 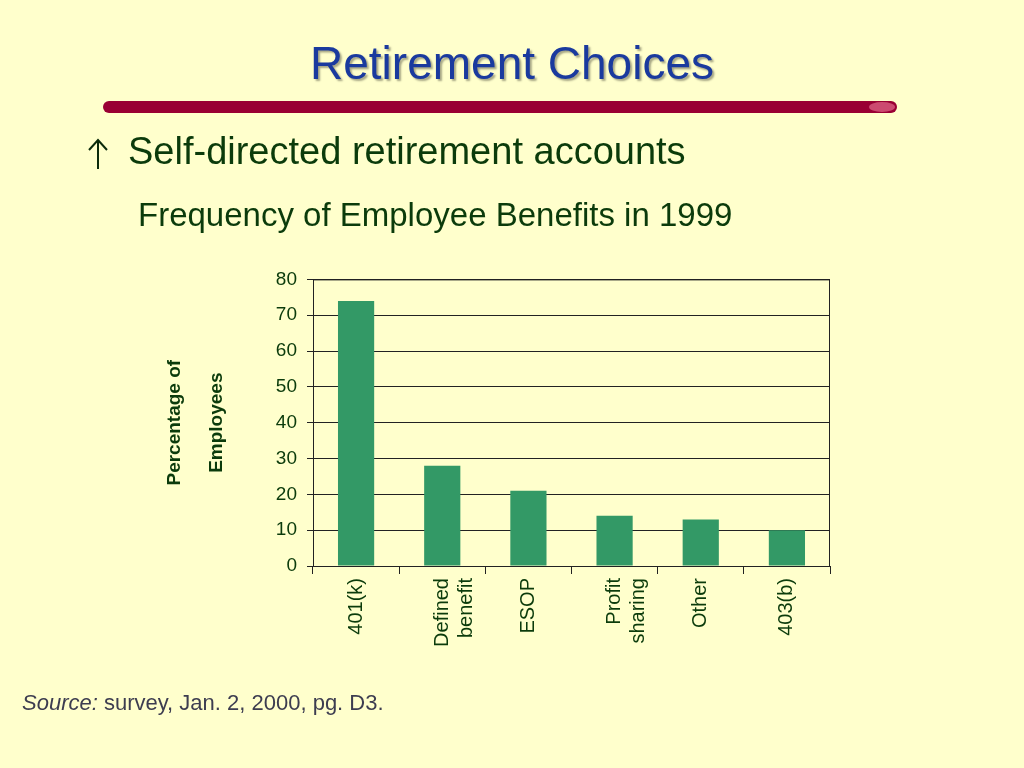 What do you see at coordinates (286, 457) in the screenshot?
I see `y-tick-label: 30` at bounding box center [286, 457].